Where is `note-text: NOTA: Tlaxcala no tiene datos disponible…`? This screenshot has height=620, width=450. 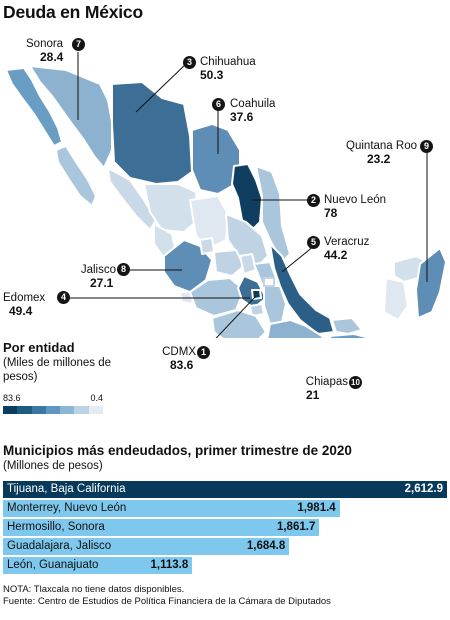
note-text: NOTA: Tlaxcala no tiene datos disponible… is located at coordinates (94, 589).